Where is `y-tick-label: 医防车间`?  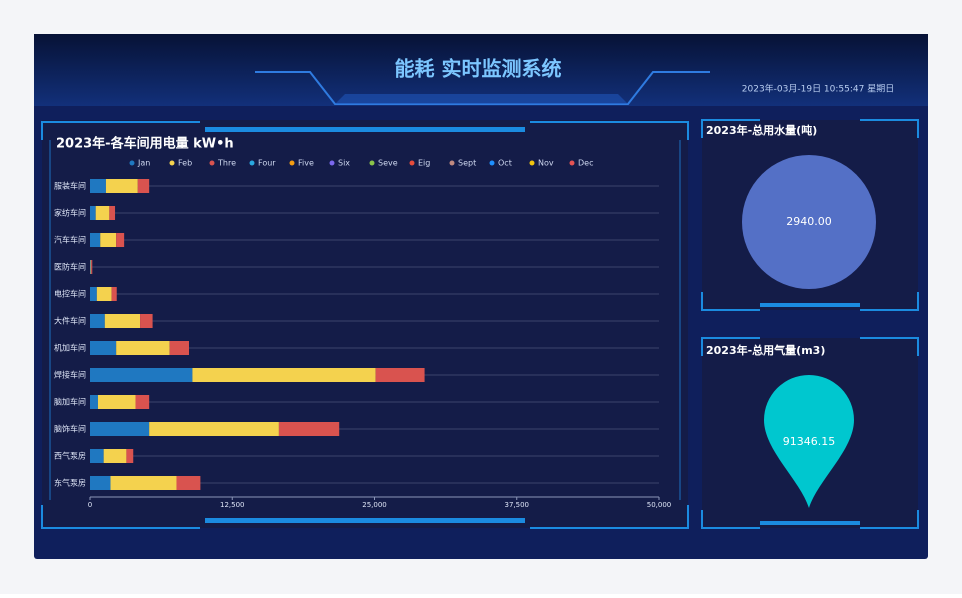
y-tick-label: 医防车间 is located at coordinates (70, 267).